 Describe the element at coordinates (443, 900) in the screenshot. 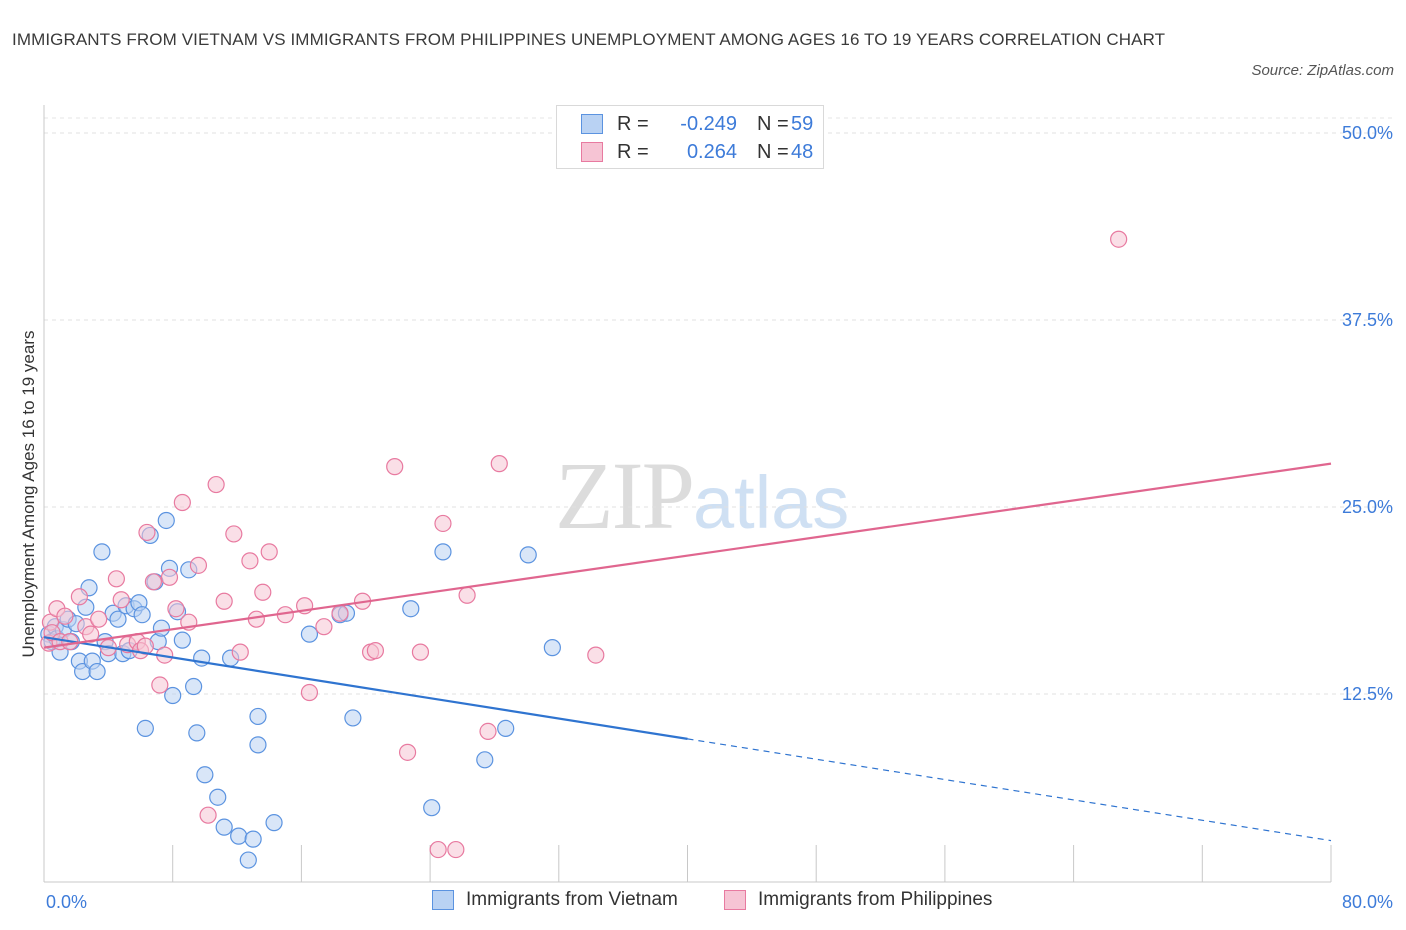

I see `vietnam-legend-swatch` at that location.